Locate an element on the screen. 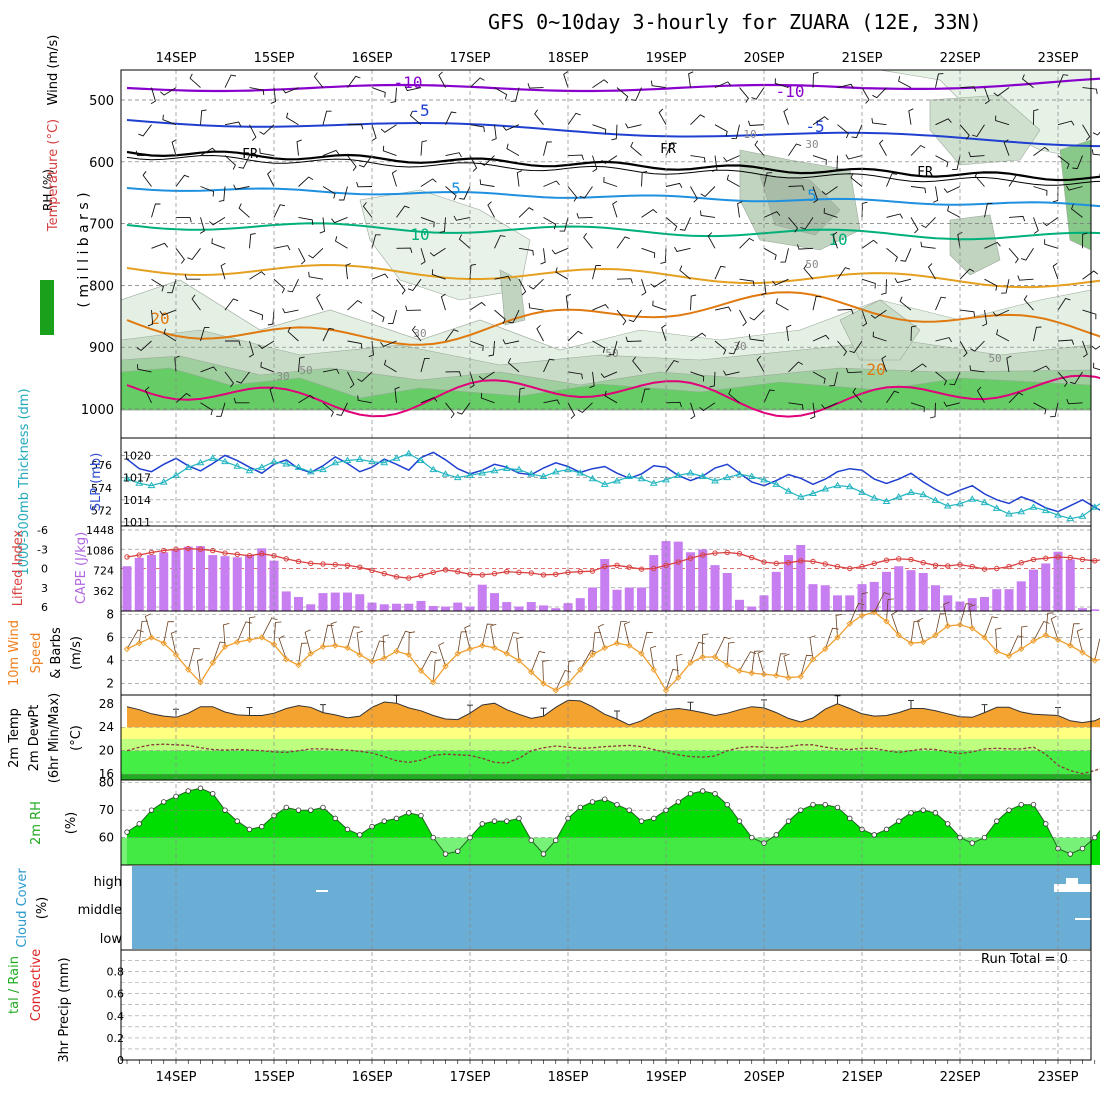 The width and height of the screenshot is (1100, 1100). upper-ylabel-wind: Wind (m/s) is located at coordinates (53, 70).